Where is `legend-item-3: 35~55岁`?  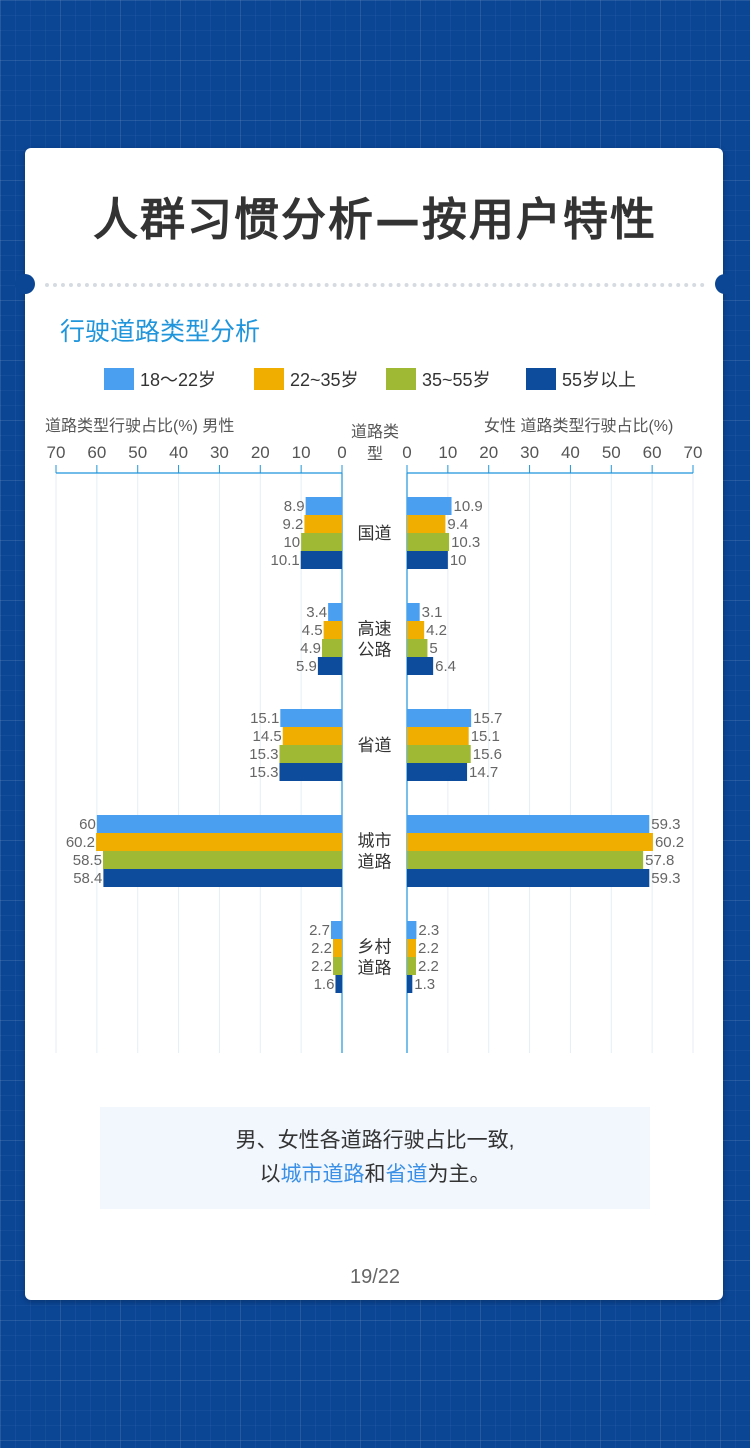
legend-item-3: 35~55岁 is located at coordinates (438, 379).